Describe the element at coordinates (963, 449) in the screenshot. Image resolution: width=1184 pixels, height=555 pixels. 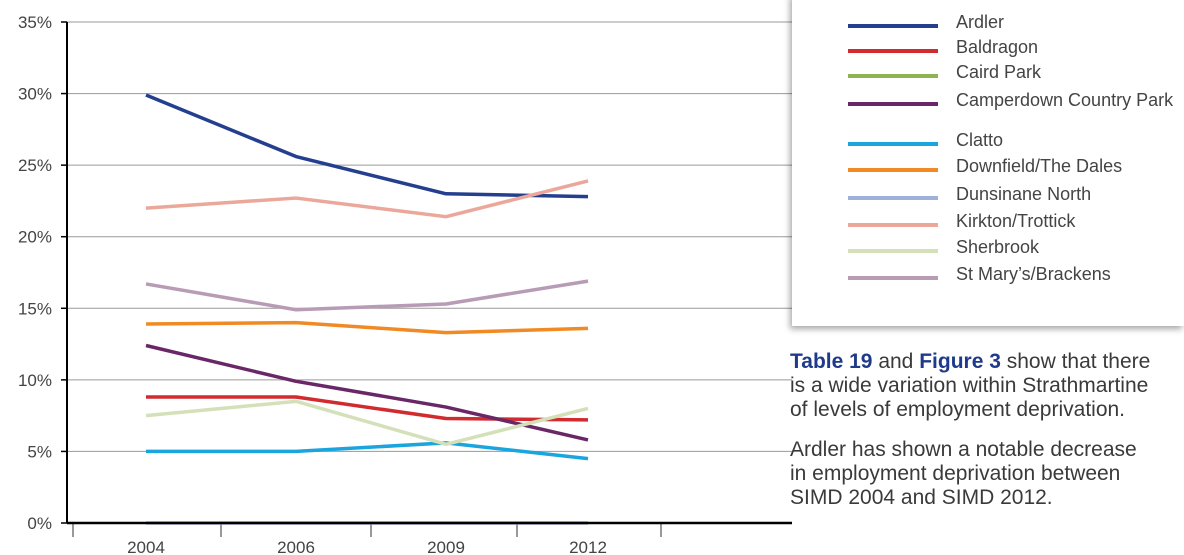
I see `caption-line: Ardler has shown a notable decrease` at that location.